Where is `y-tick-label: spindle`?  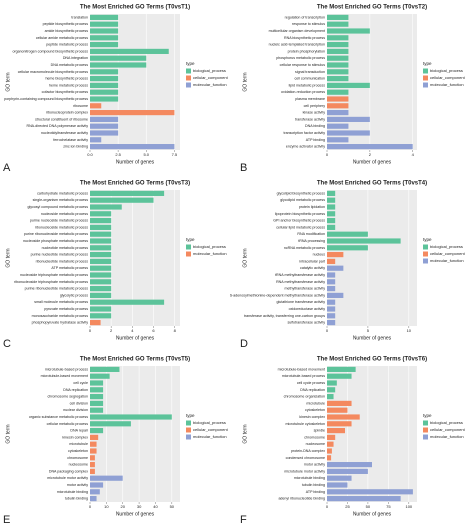 y-tick-label: spindle is located at coordinates (319, 431).